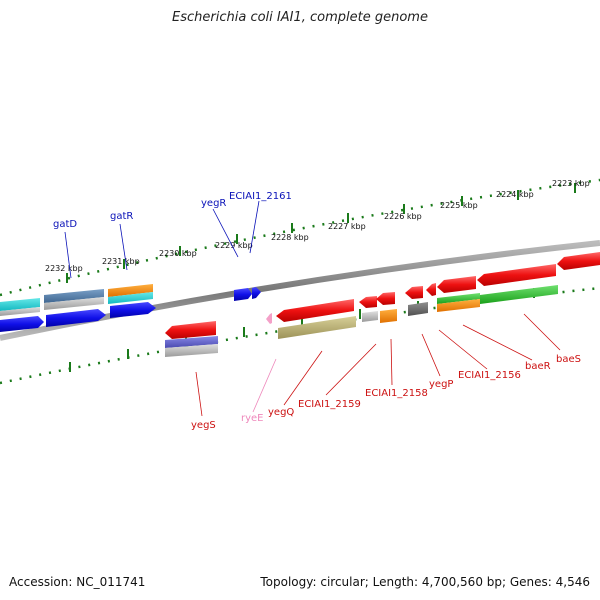 The width and height of the screenshot is (600, 600). Describe the element at coordinates (64, 268) in the screenshot. I see `scale-label-2232: 2232 kbp` at that location.